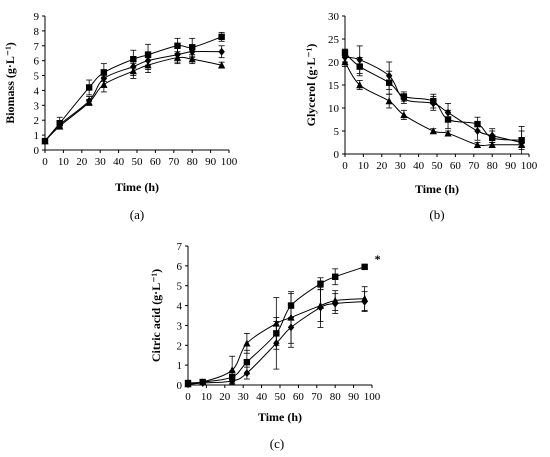  What do you see at coordinates (180, 346) in the screenshot?
I see `y-tick-label: 2` at bounding box center [180, 346].